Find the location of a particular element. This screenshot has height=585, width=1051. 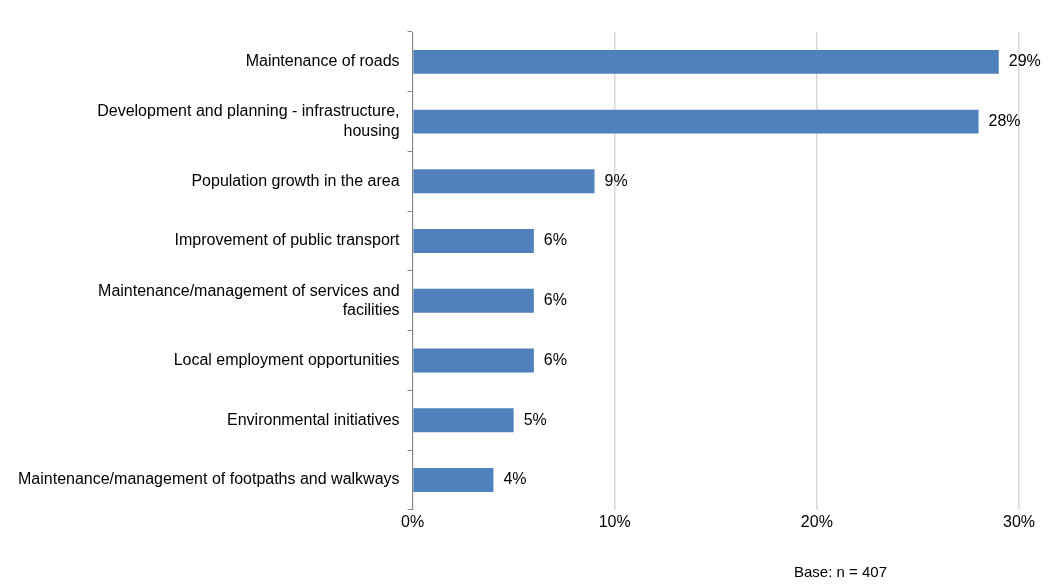

y-tick-label: Maintenance of roads is located at coordinates (322, 61).